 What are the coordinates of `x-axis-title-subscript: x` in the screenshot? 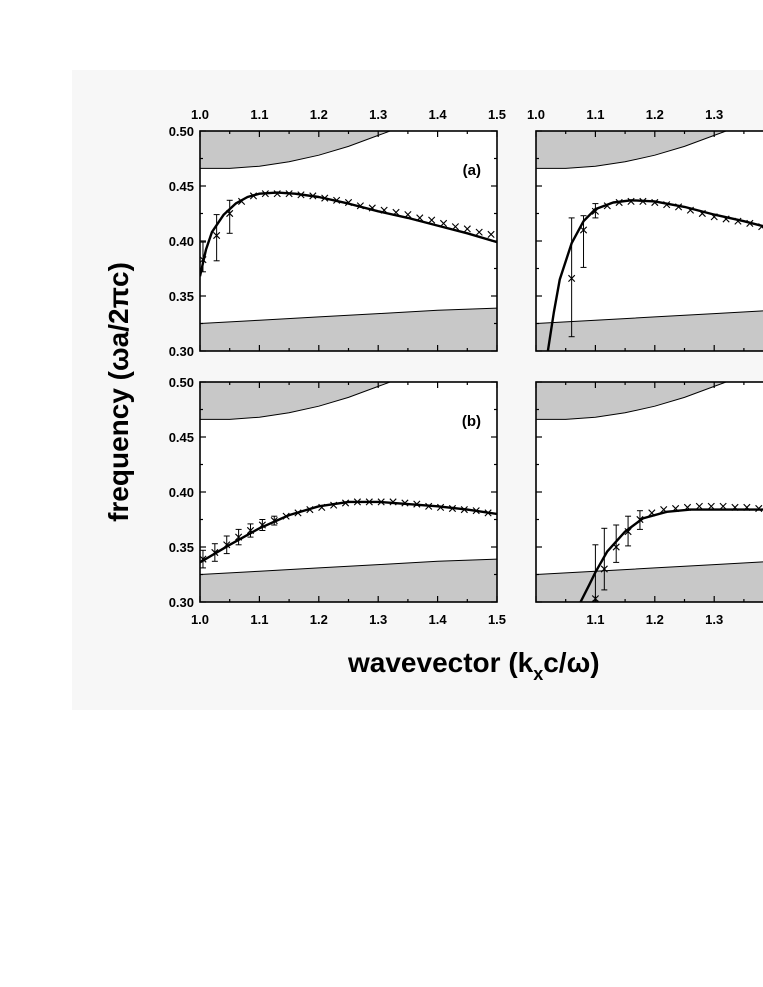 It's located at (538, 674).